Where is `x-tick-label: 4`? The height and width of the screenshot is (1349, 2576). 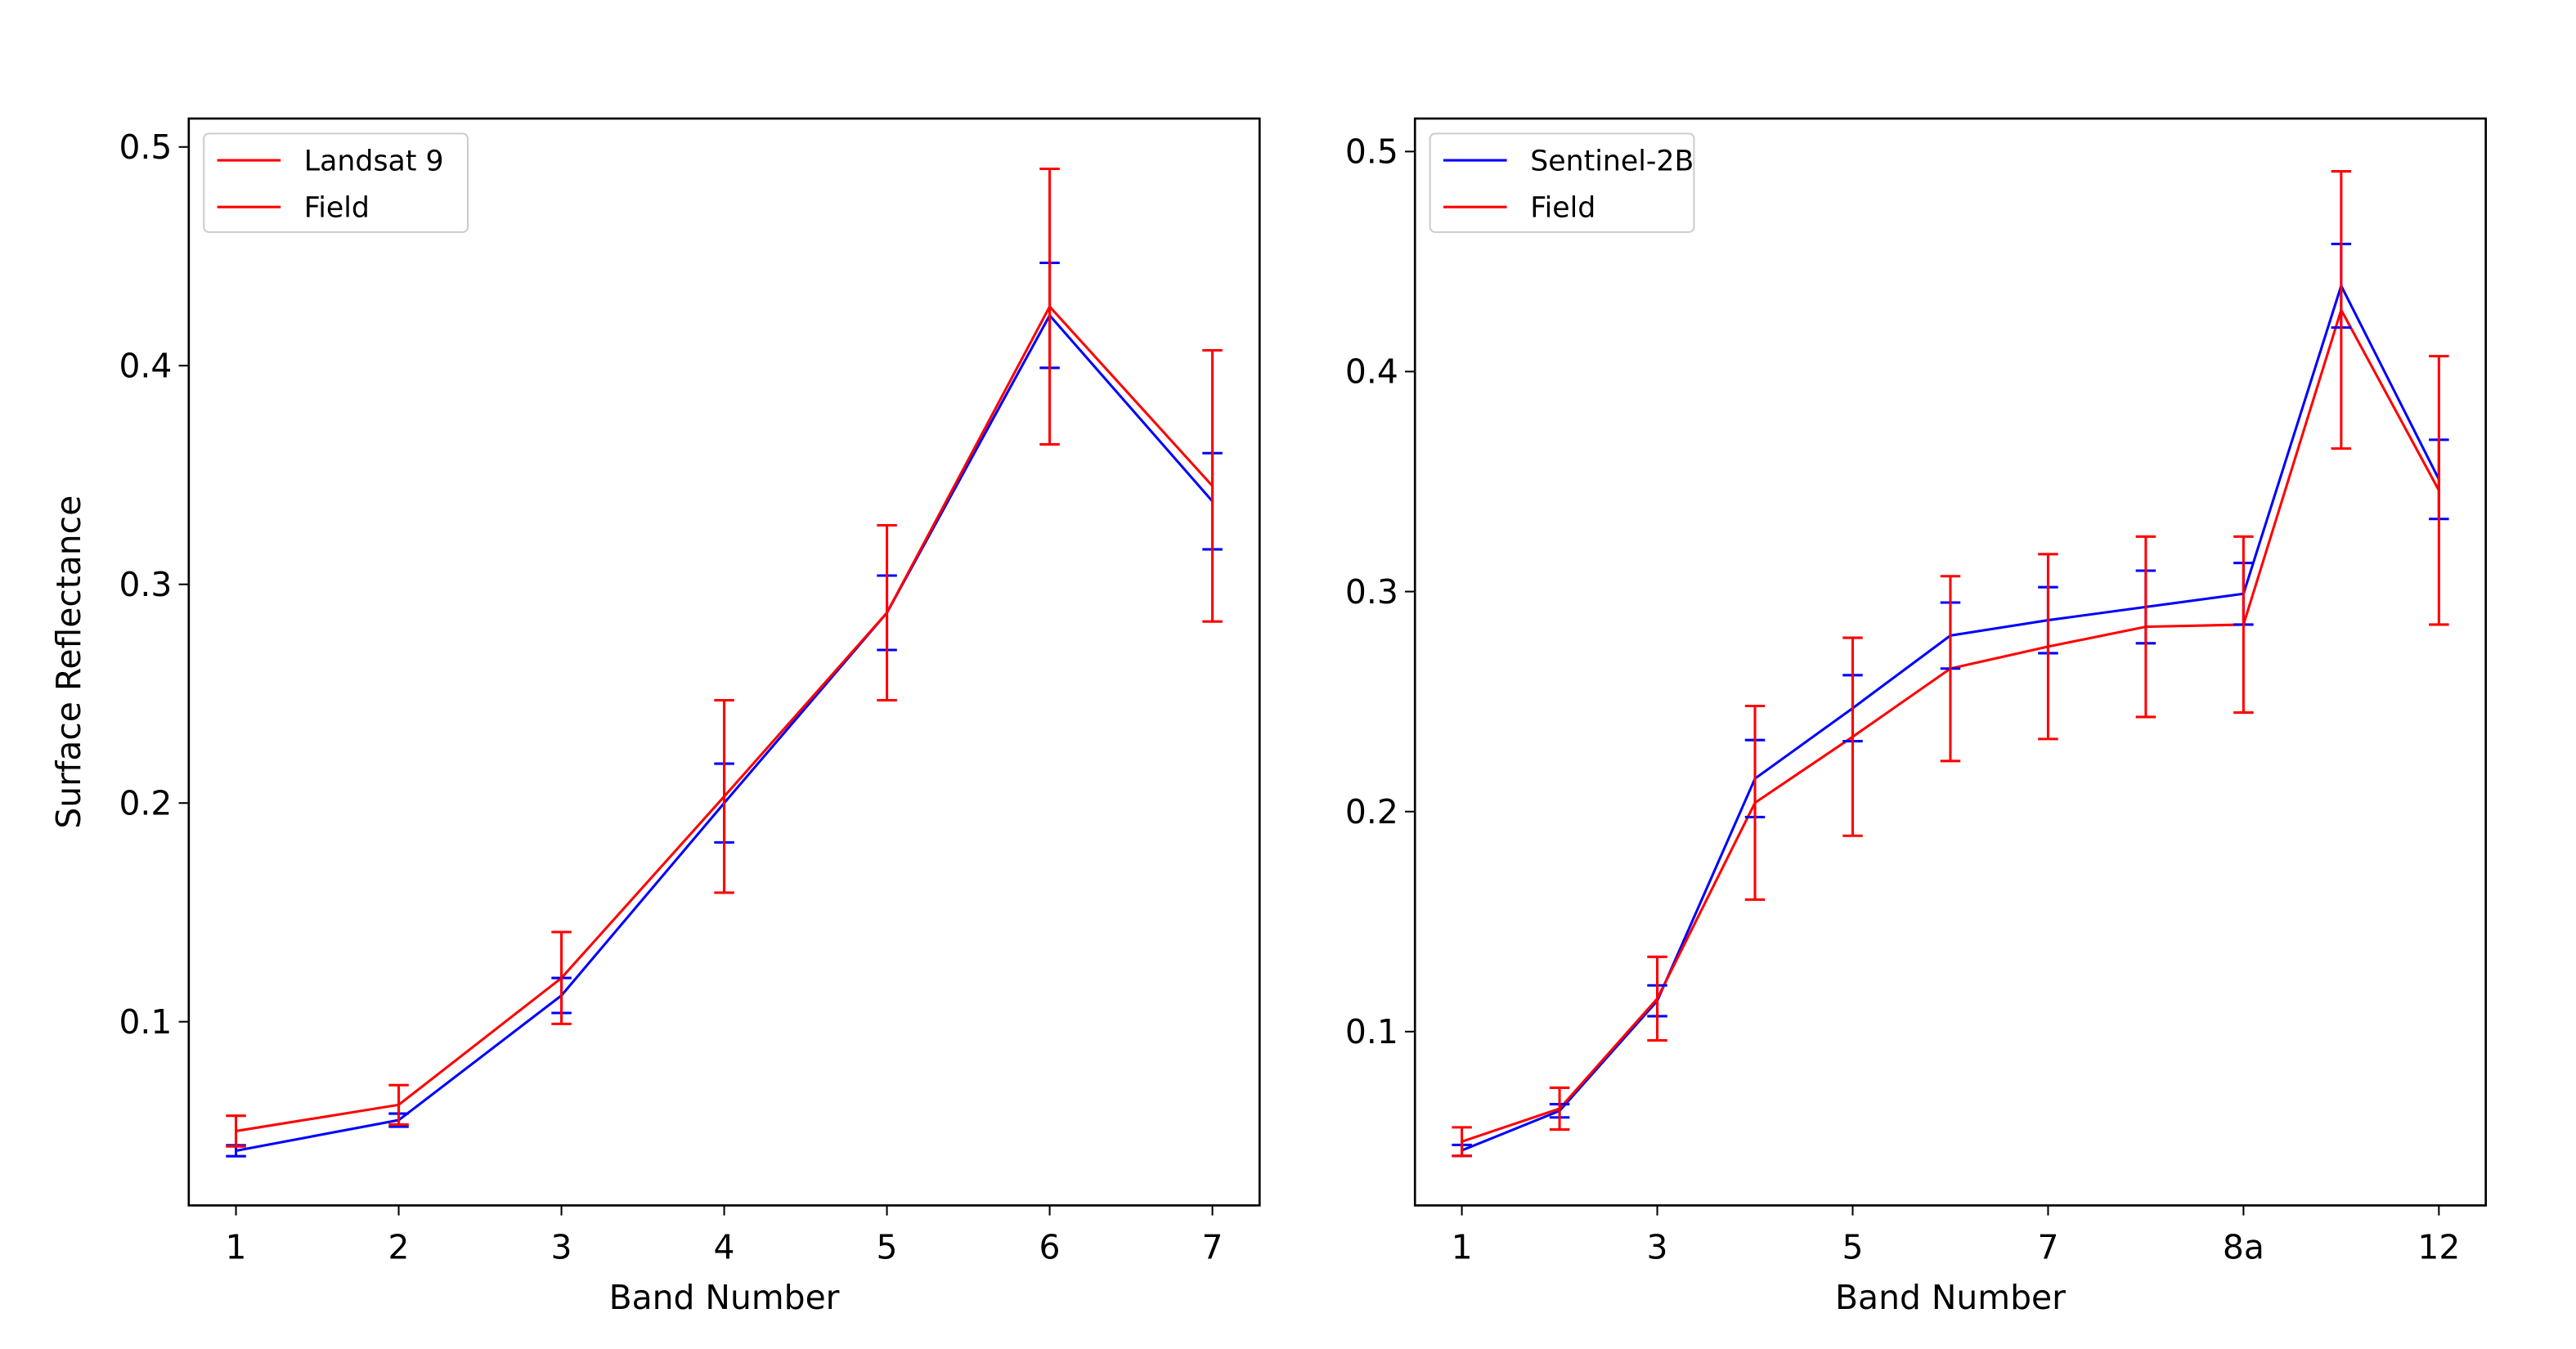 x-tick-label: 4 is located at coordinates (724, 1247).